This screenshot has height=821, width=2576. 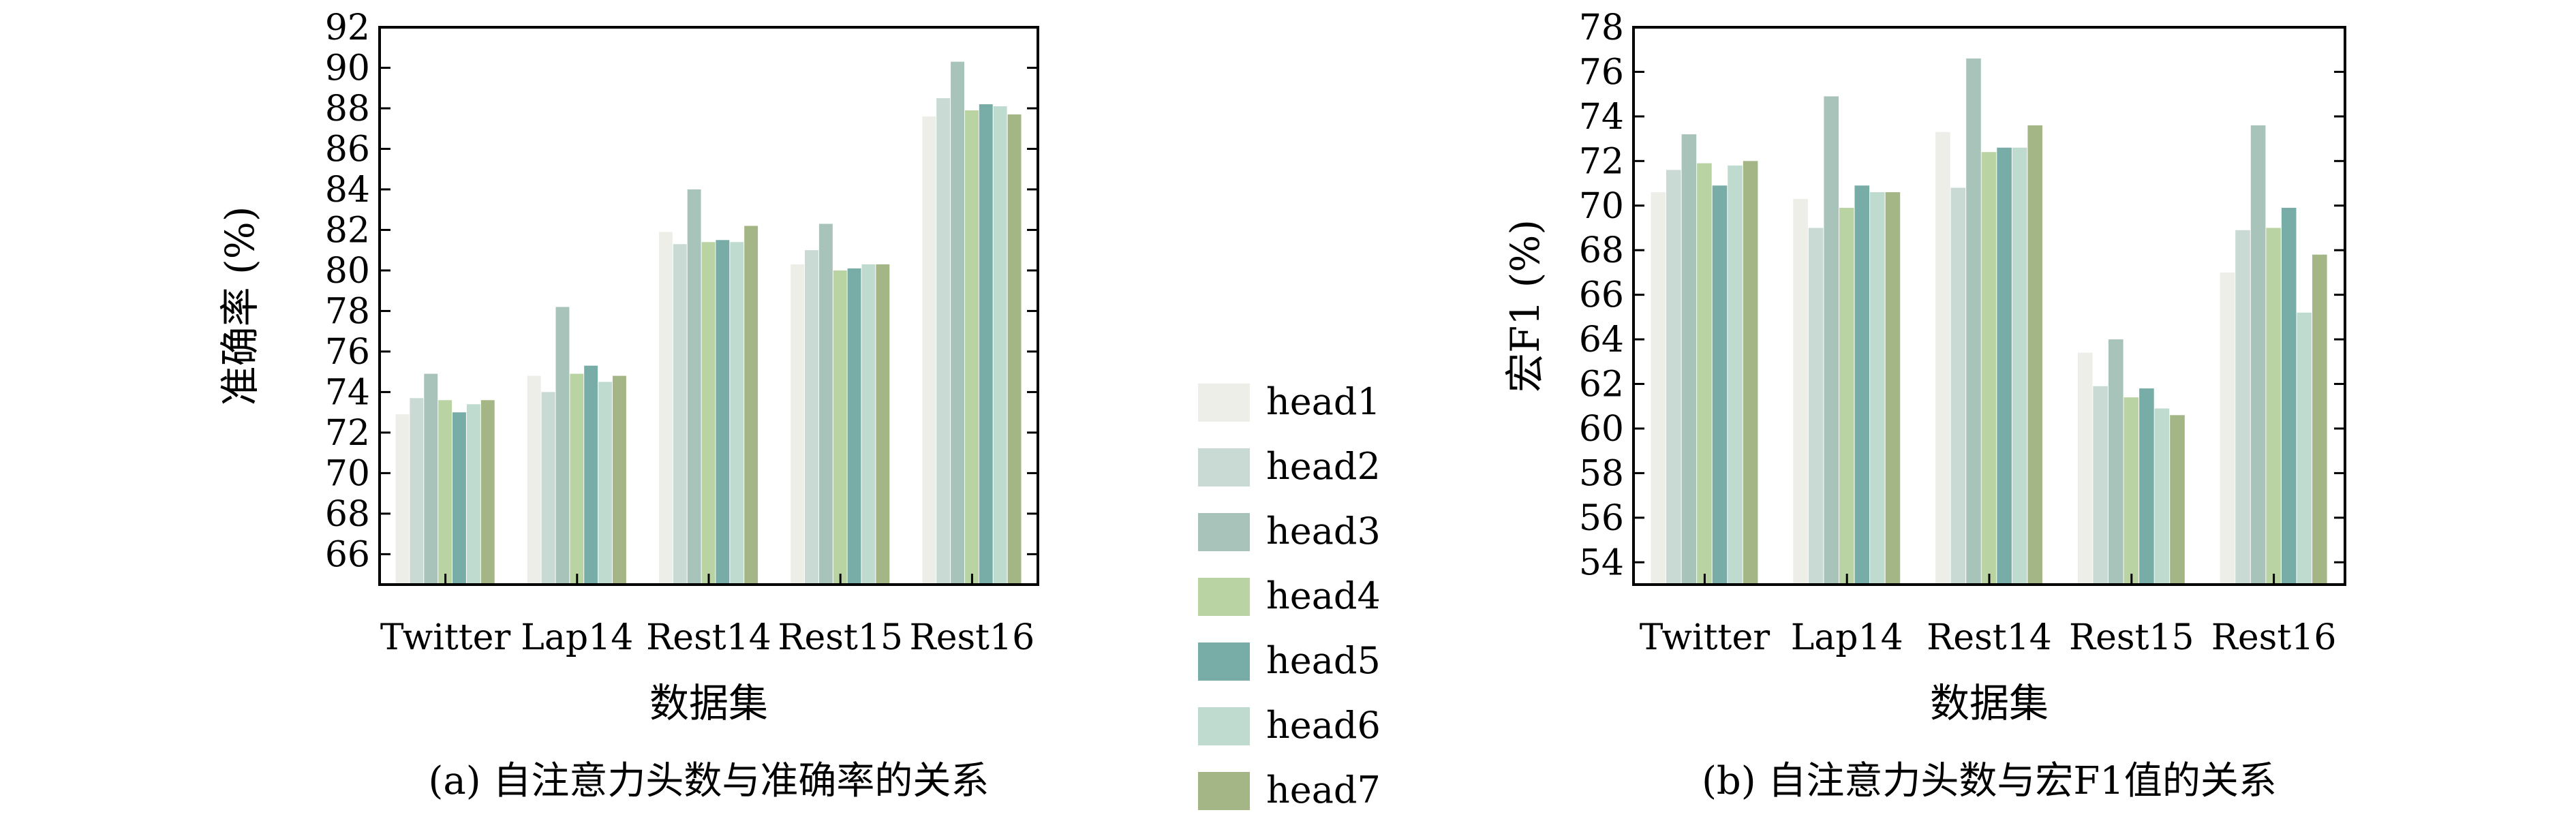 I want to click on chart-b-ytick-label: 62, so click(x=1601, y=385).